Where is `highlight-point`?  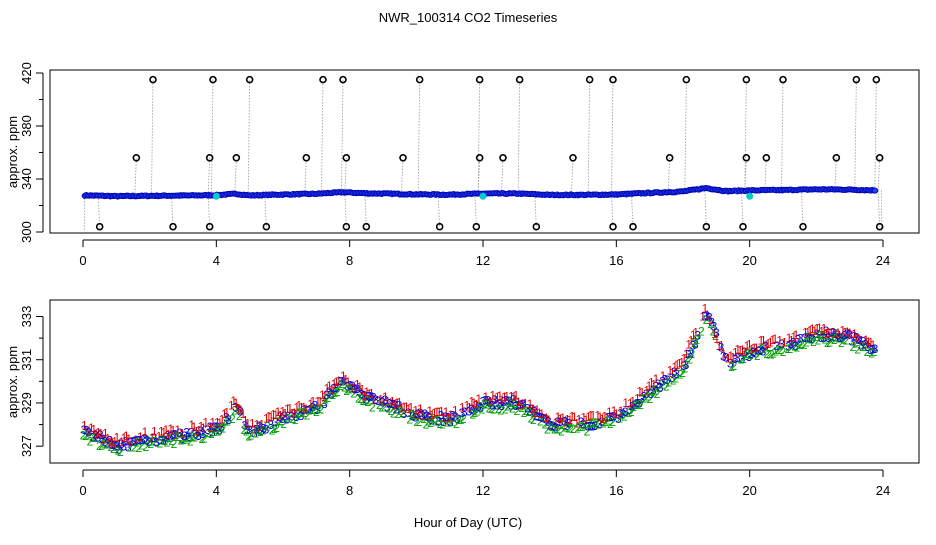 highlight-point is located at coordinates (750, 196).